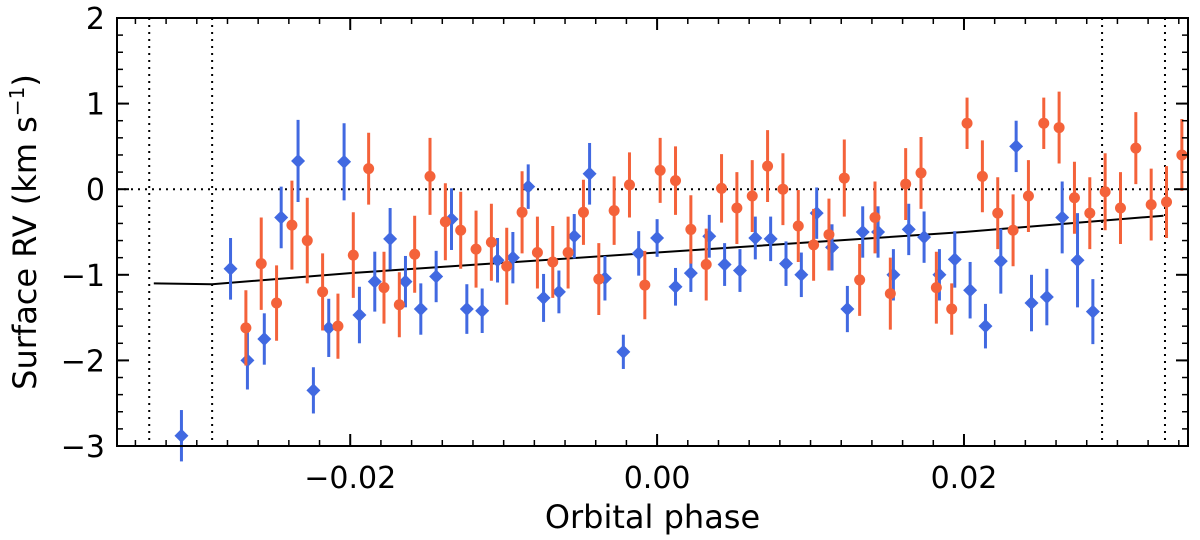 Image resolution: width=1200 pixels, height=540 pixels. Describe the element at coordinates (95, 190) in the screenshot. I see `y-tick-label: 0` at that location.